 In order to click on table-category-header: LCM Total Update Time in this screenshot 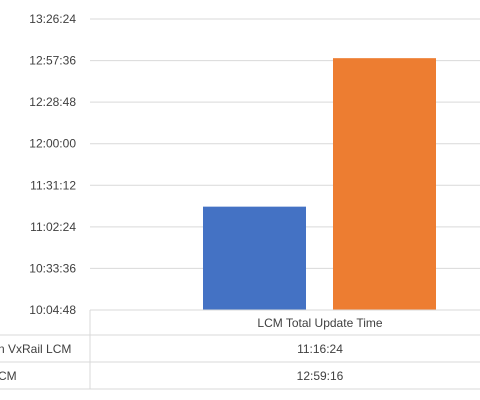, I will do `click(319, 323)`.